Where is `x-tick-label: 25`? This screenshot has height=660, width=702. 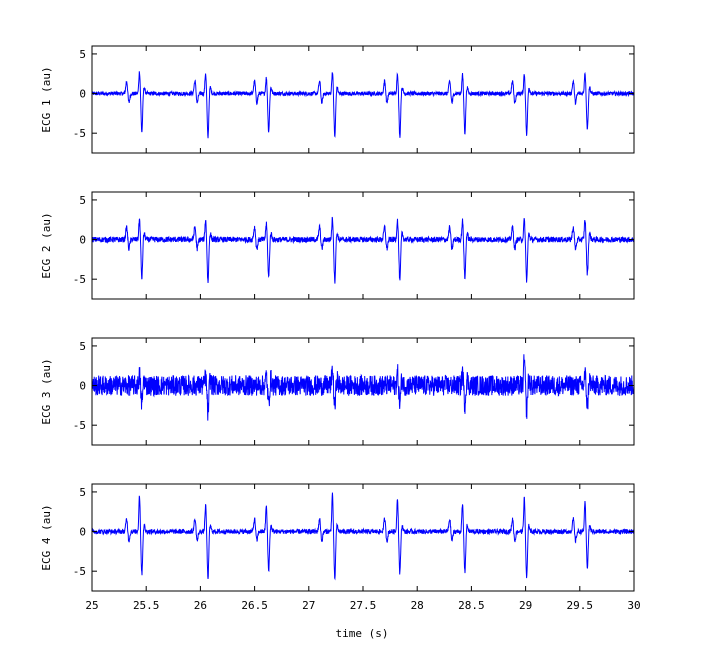
x-tick-label: 25 is located at coordinates (91, 605).